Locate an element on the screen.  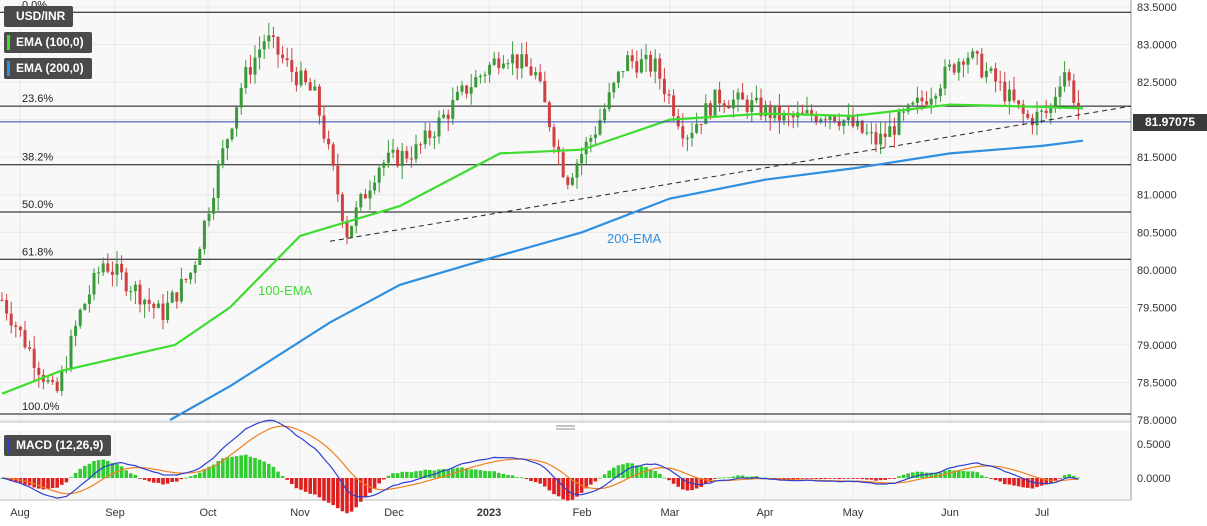
x-tick-label: Oct is located at coordinates (207, 513).